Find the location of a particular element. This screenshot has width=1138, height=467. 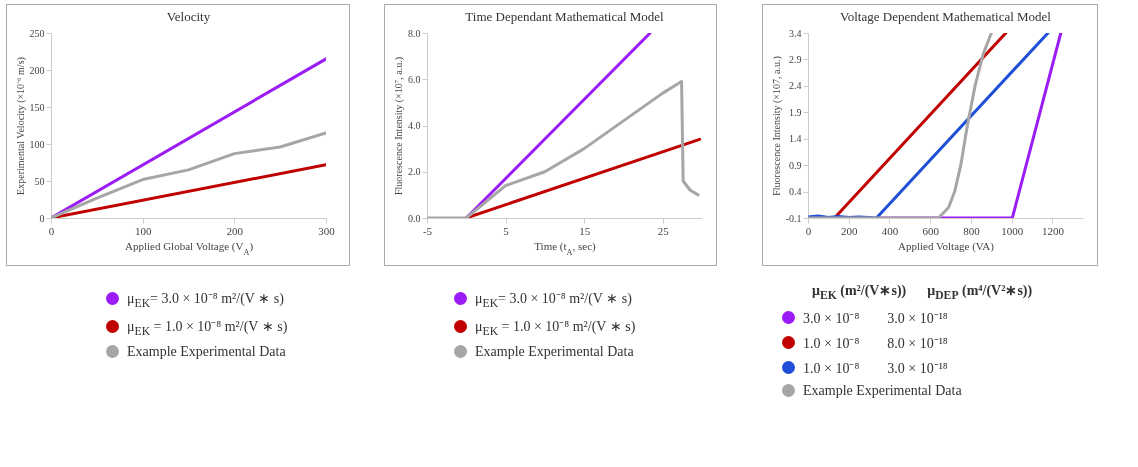

y-tick-label: 2.9 is located at coordinates (795, 59).